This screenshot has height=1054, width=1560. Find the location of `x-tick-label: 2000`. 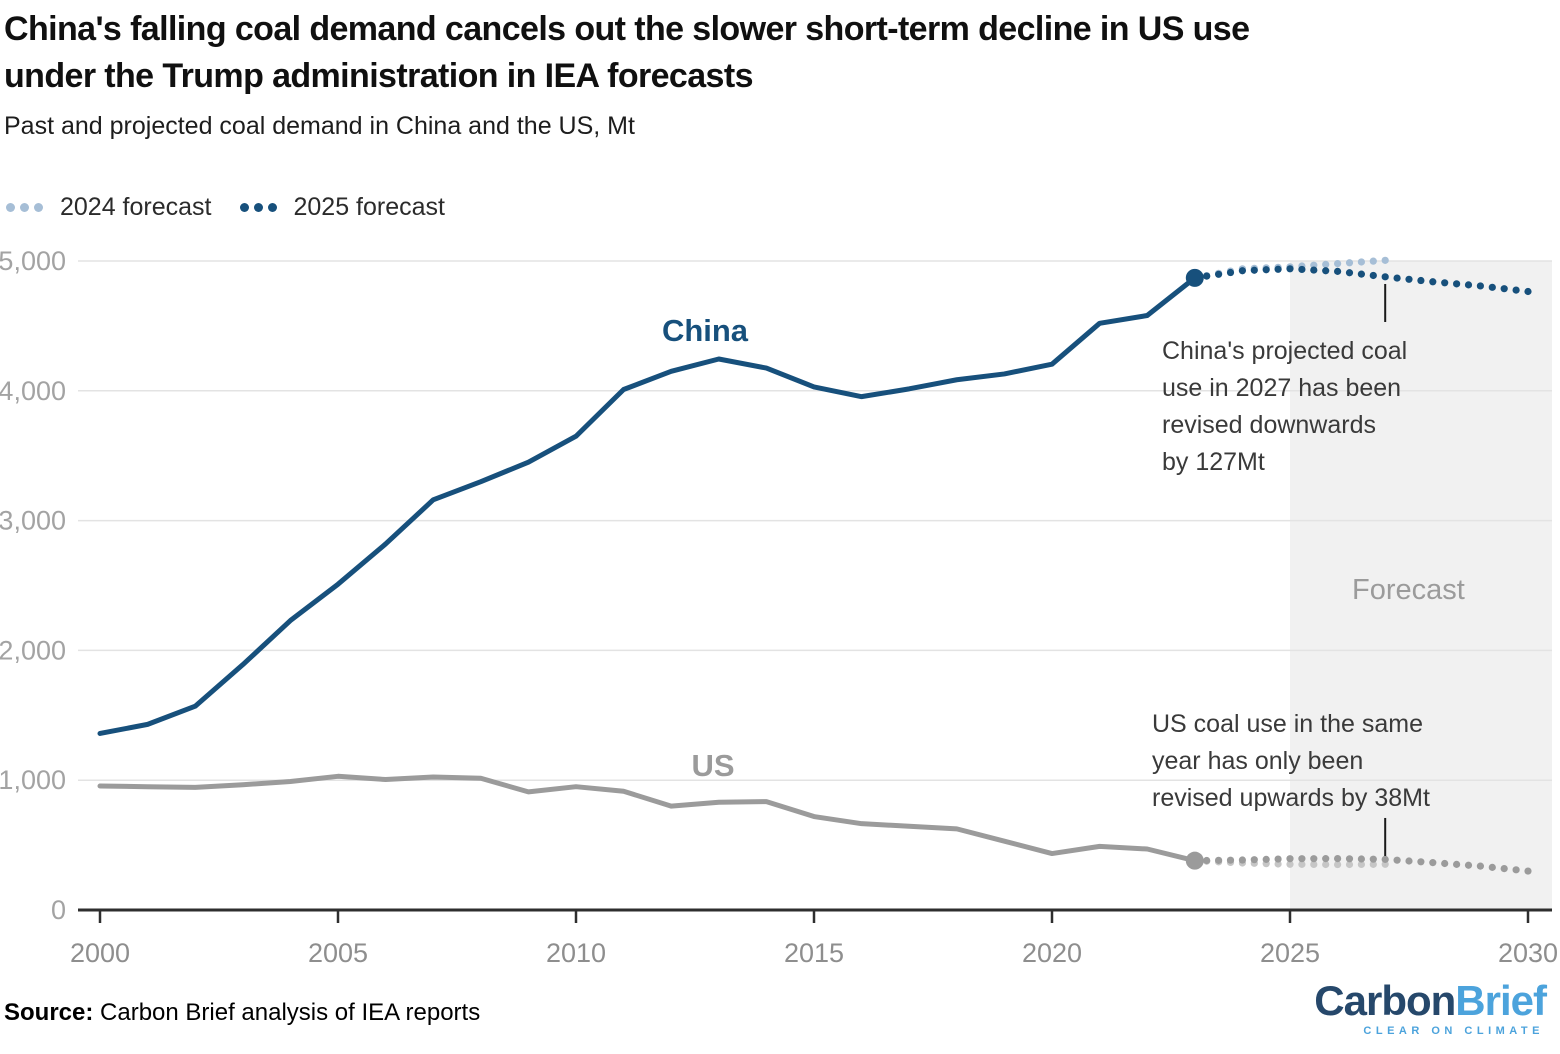

x-tick-label: 2000 is located at coordinates (100, 953).